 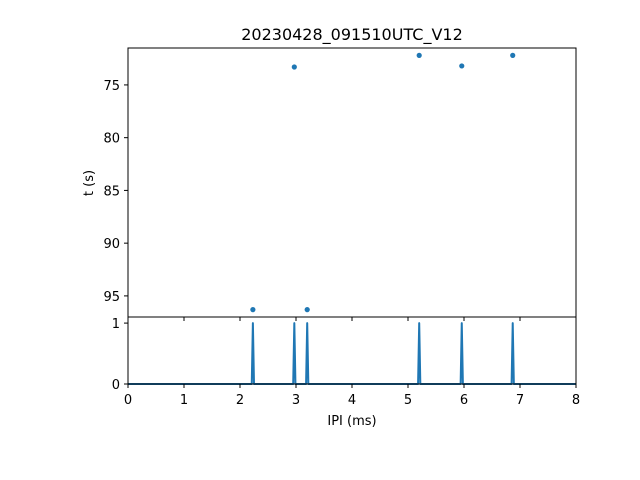 What do you see at coordinates (352, 35) in the screenshot?
I see `chart-title: 20230428_091510UTC_V12` at bounding box center [352, 35].